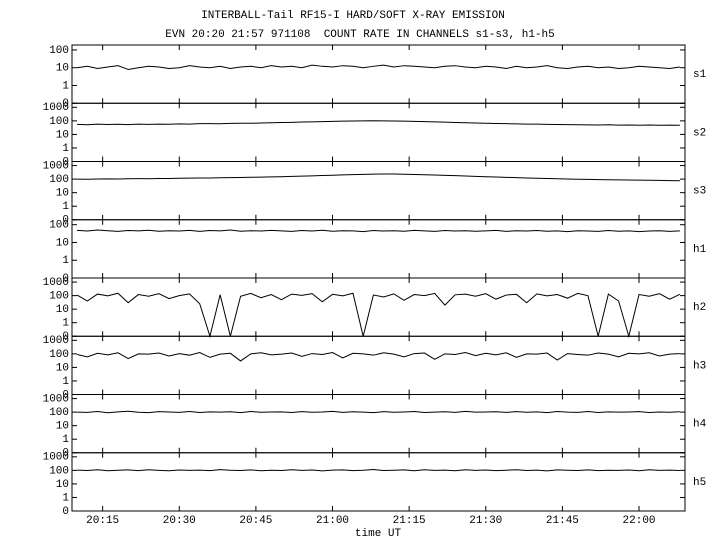  What do you see at coordinates (378, 482) in the screenshot?
I see `panel-frame` at bounding box center [378, 482].